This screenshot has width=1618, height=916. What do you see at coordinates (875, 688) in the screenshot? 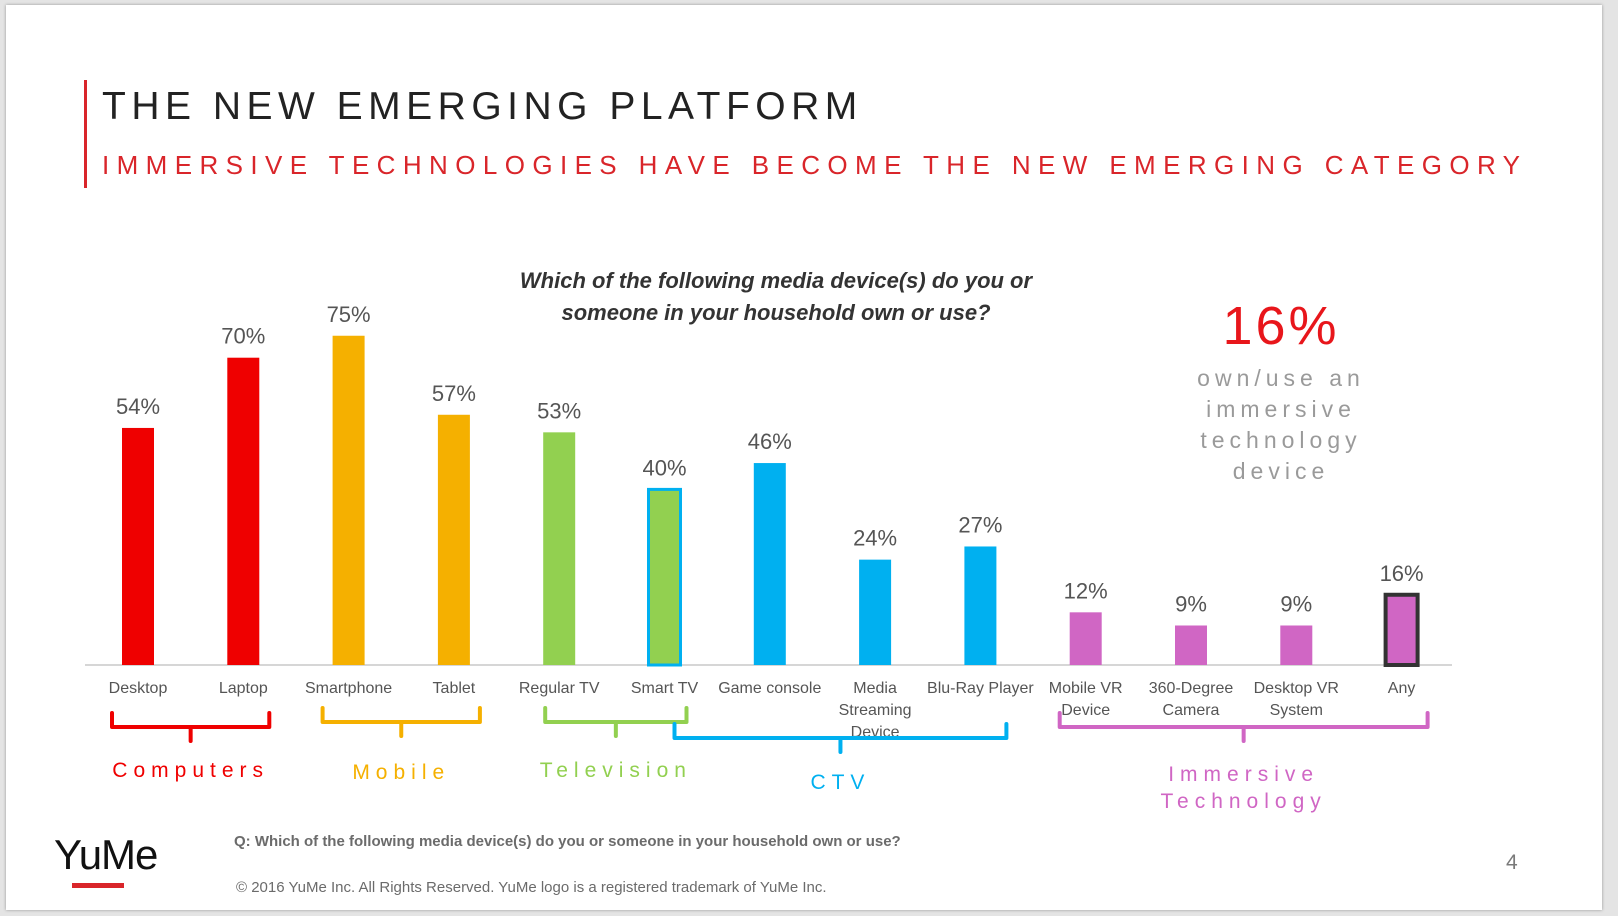
I see `tick-label: Media` at bounding box center [875, 688].